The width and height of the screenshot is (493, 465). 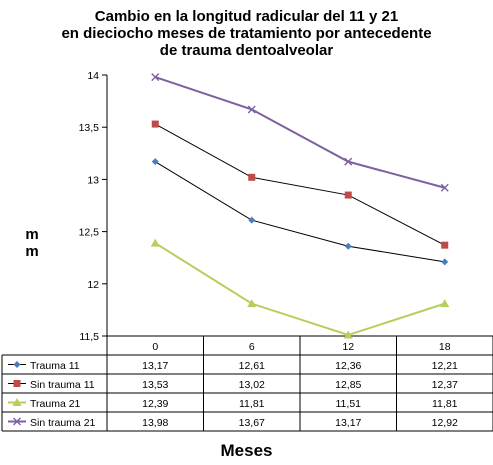 I want to click on table-cell-sin-trauma-11: 12,85, so click(x=348, y=385).